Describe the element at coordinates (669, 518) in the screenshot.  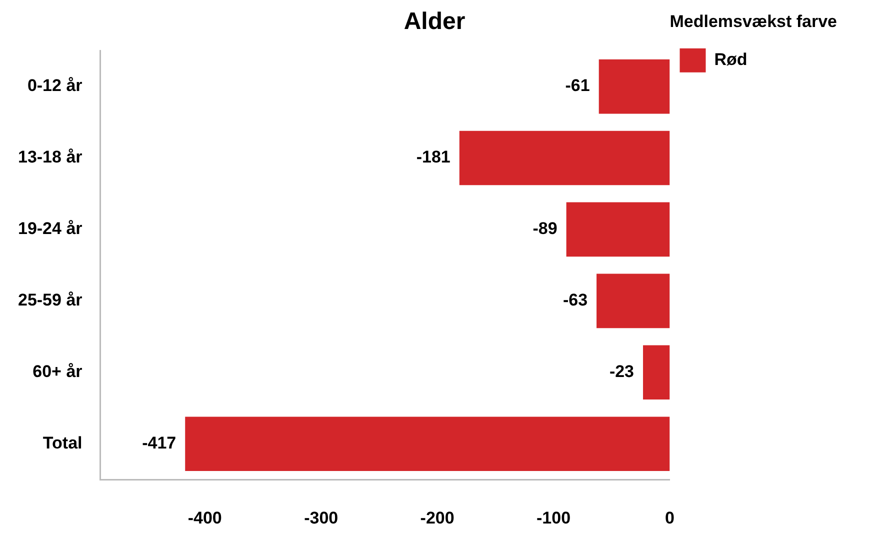
I see `x-tick-label: 0` at that location.